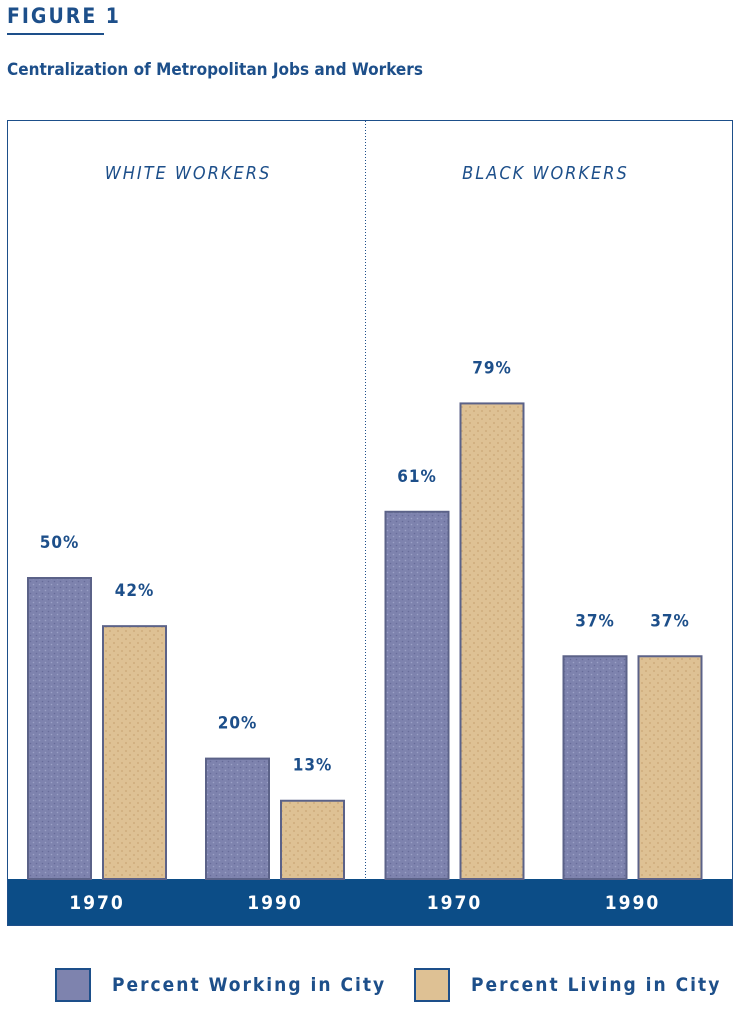  I want to click on data-label-living-1970-panel1: 42%, so click(135, 591).